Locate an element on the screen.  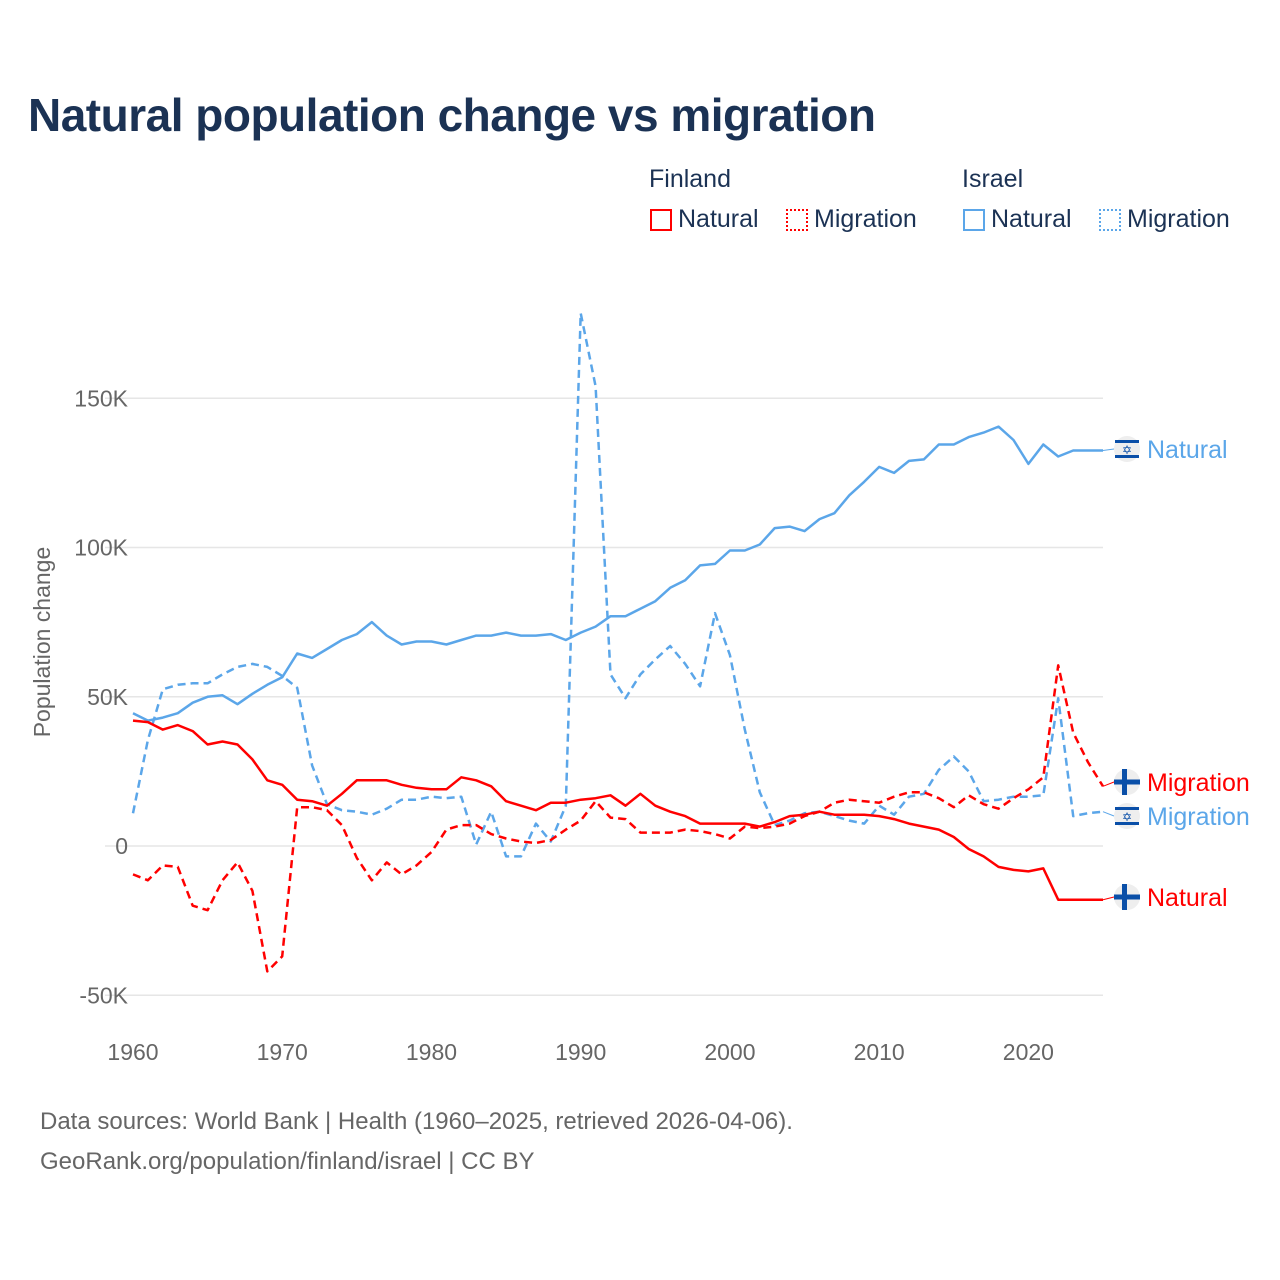
x-tick-label: 2010 is located at coordinates (879, 1052).